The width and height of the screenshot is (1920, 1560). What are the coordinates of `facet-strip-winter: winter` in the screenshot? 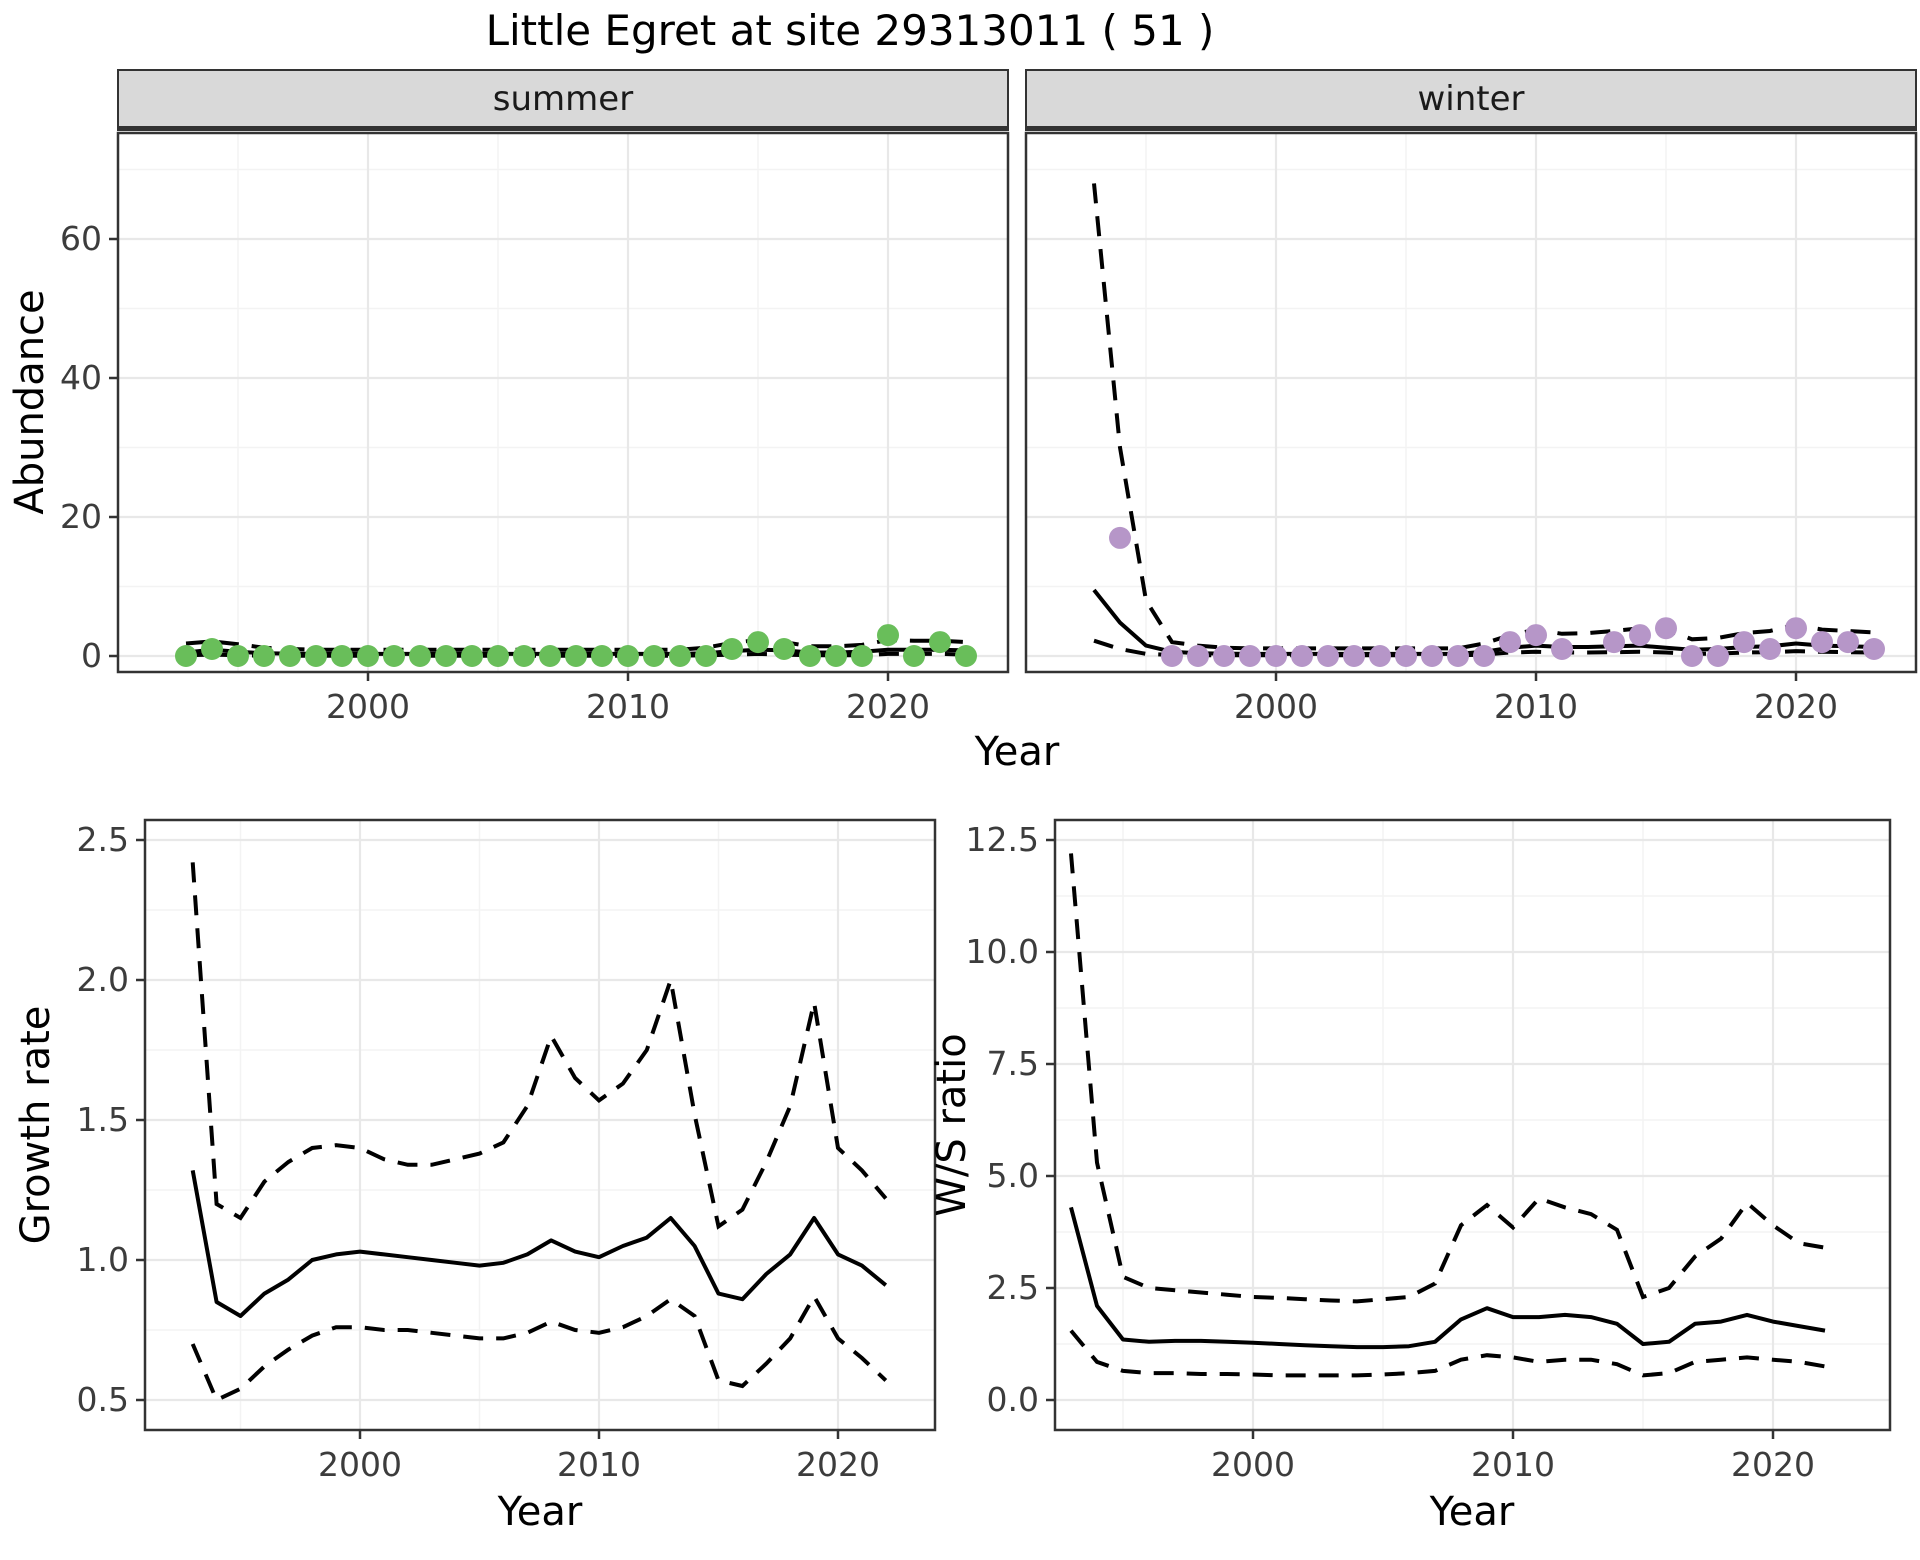 It's located at (1471, 100).